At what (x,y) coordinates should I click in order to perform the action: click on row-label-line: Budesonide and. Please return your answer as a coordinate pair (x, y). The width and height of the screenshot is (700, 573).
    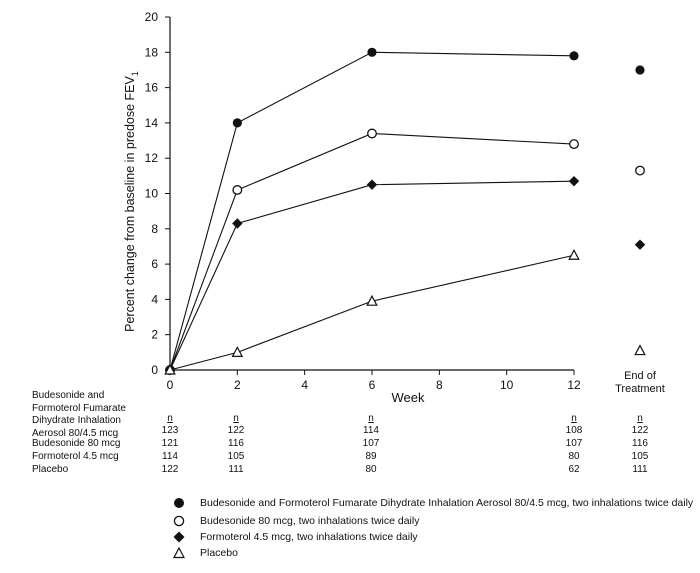
    Looking at the image, I should click on (68, 395).